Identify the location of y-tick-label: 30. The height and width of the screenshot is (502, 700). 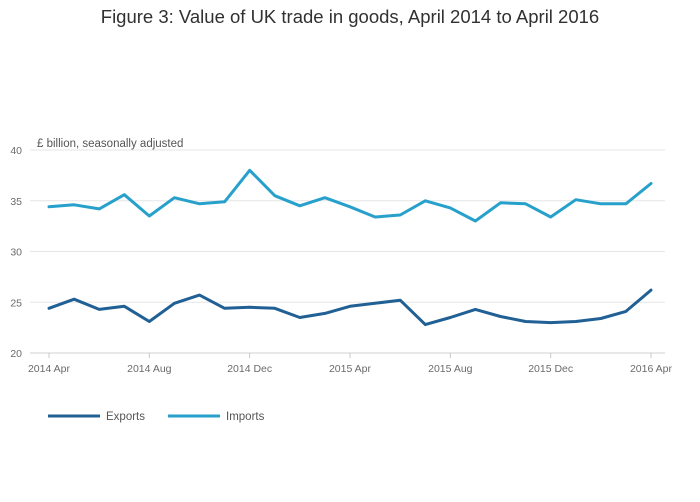
(16, 253).